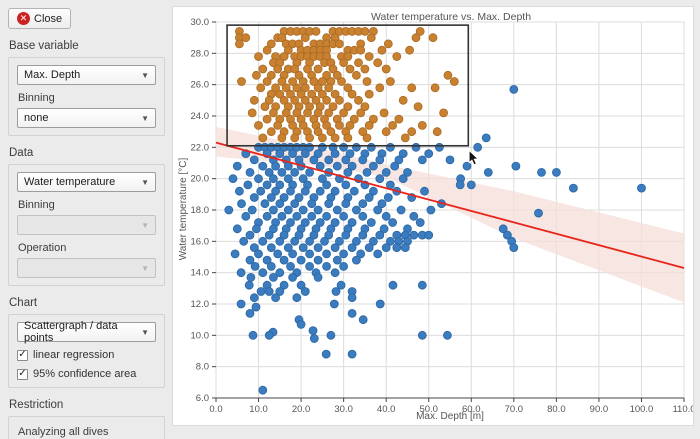 This screenshot has width=700, height=439. What do you see at coordinates (22, 374) in the screenshot?
I see `confidence-area-checkbox: ✓` at bounding box center [22, 374].